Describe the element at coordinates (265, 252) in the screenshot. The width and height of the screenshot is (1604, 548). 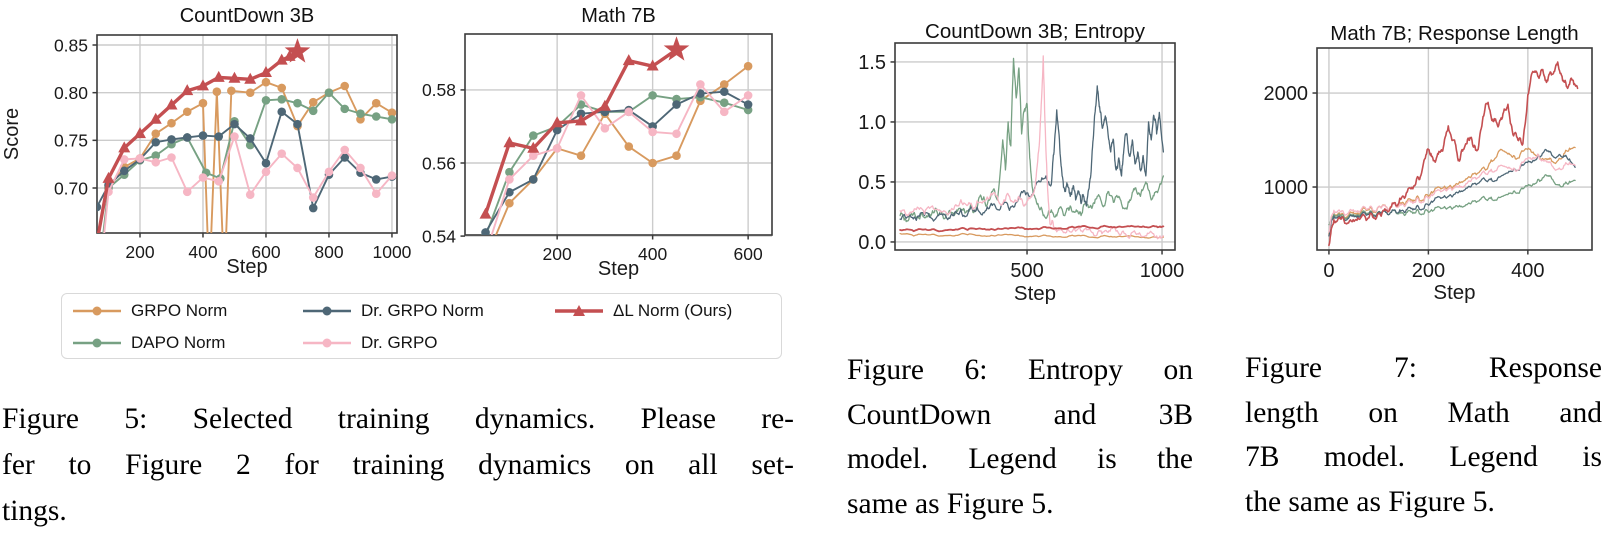
I see `x-tick-label: 600` at that location.